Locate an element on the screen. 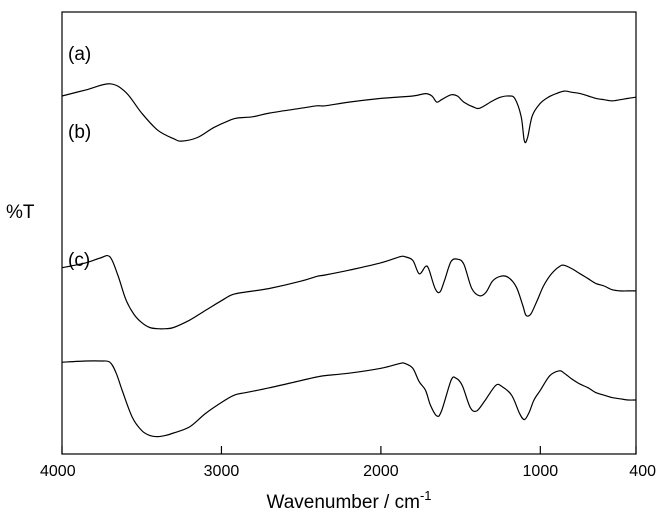 The image size is (658, 524). series-line-b is located at coordinates (348, 292).